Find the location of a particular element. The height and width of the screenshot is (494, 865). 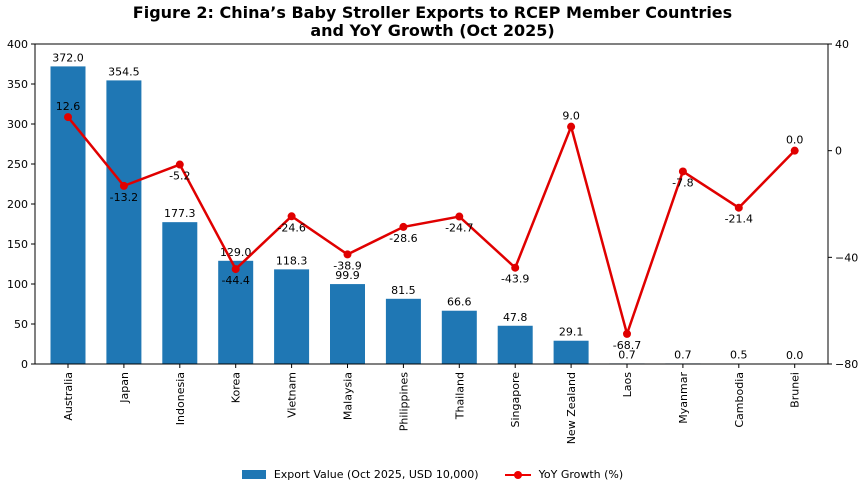

bar-vietnam is located at coordinates (292, 316).